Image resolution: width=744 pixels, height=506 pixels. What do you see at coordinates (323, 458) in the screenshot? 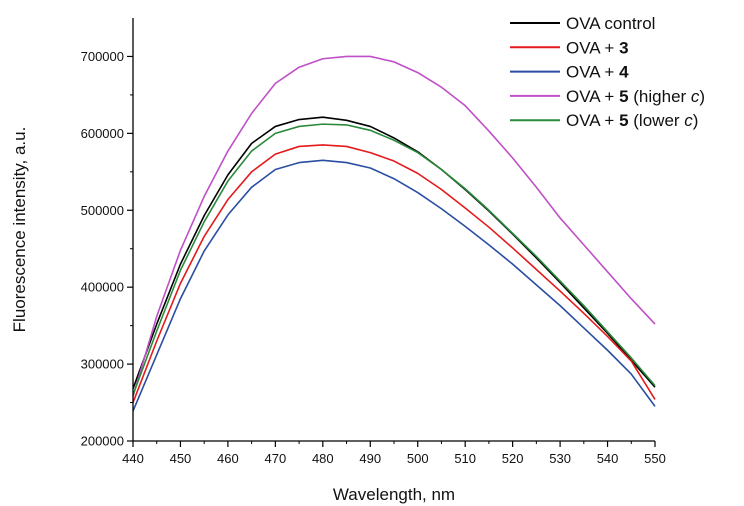
I see `x-tick-label: 480` at bounding box center [323, 458].